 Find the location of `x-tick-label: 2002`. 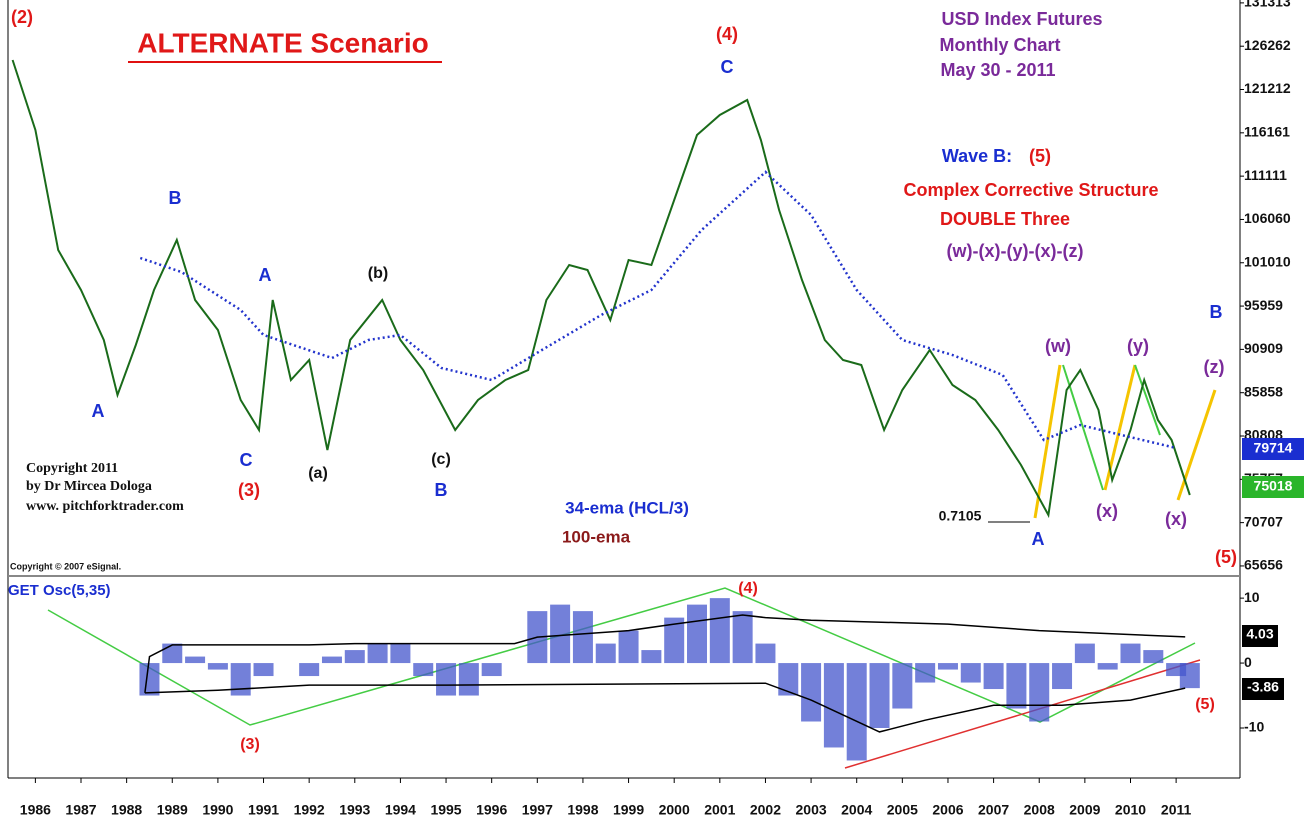

x-tick-label: 2002 is located at coordinates (765, 810).